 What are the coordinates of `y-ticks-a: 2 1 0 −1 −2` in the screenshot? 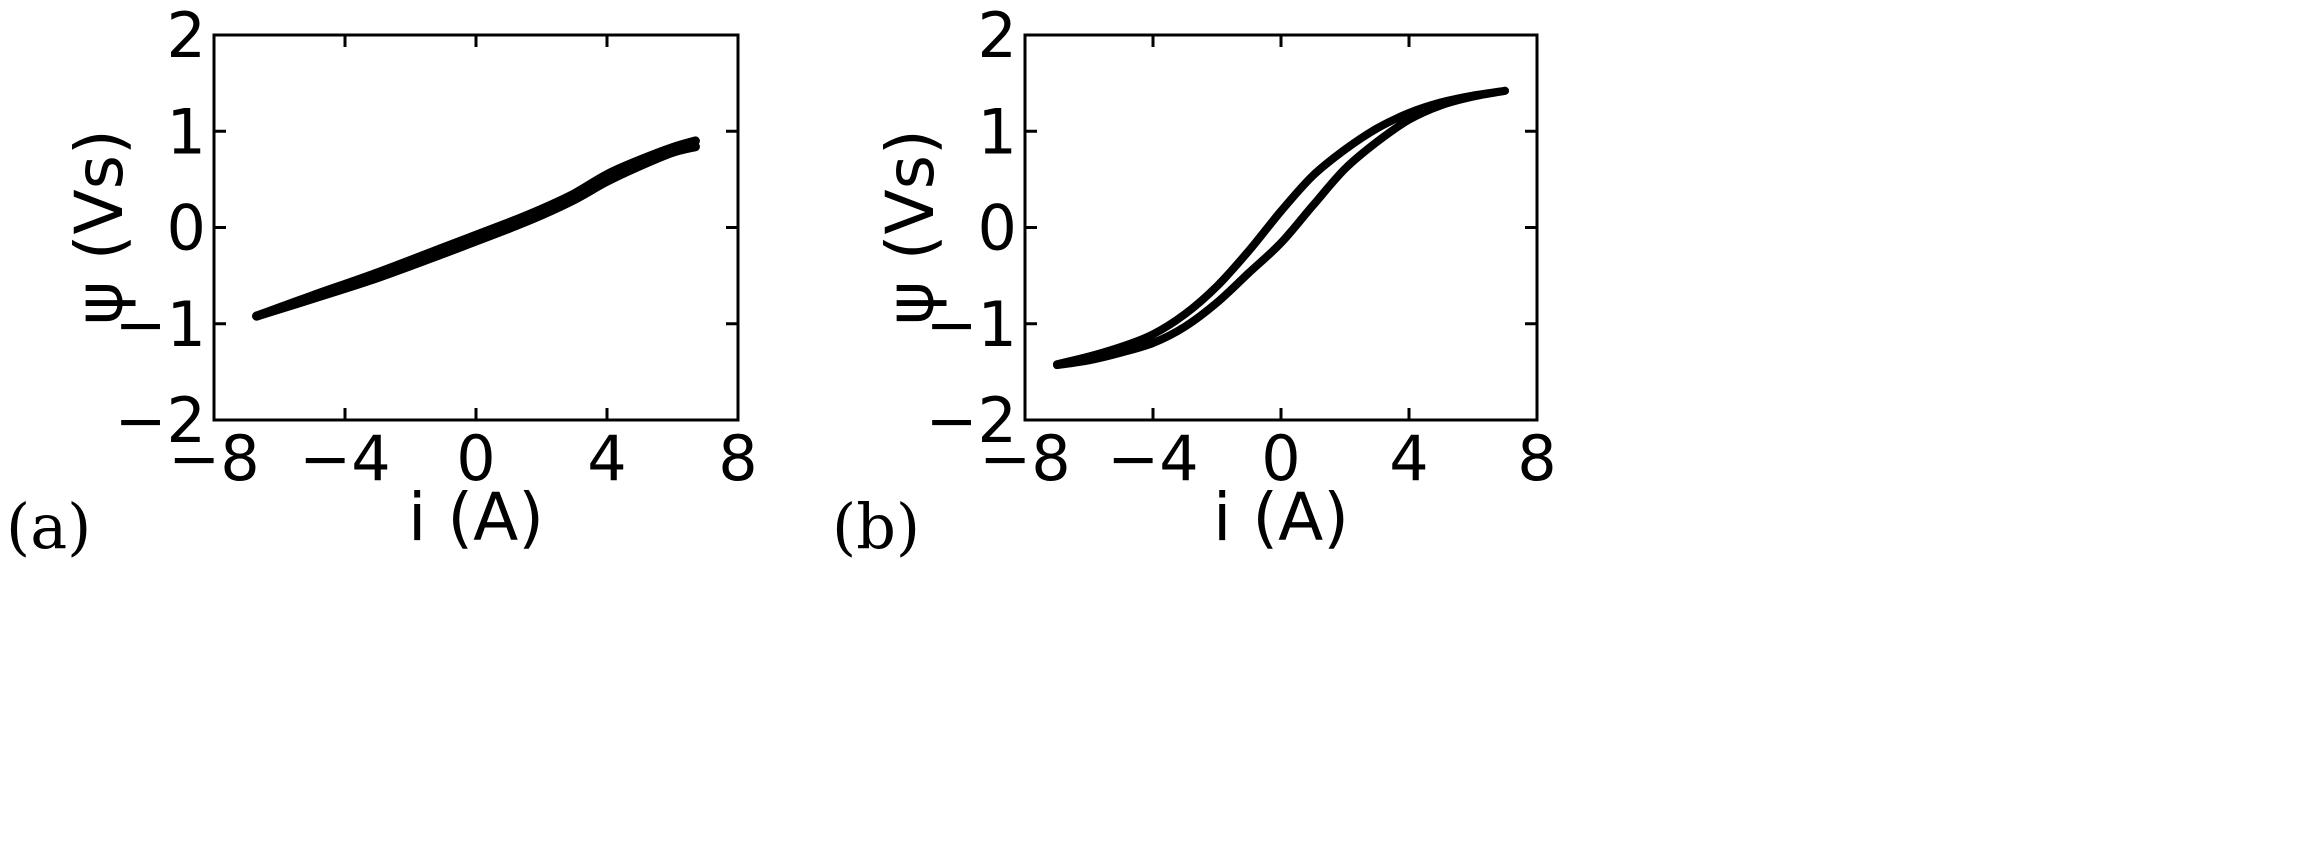 It's located at (426, 228).